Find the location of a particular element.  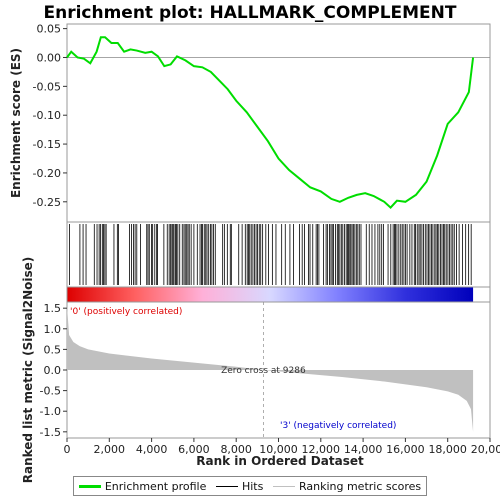

enrichment-swatch is located at coordinates (89, 486).